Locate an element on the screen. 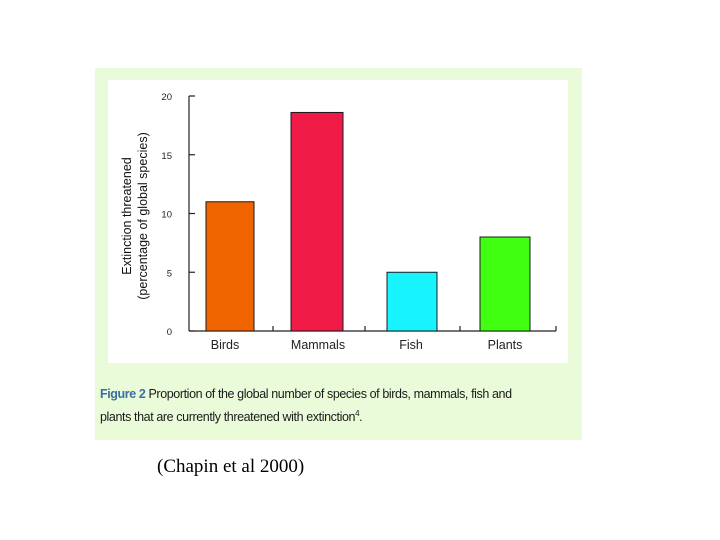 The image size is (720, 540). citation: (Chapin et al 2000) is located at coordinates (231, 466).